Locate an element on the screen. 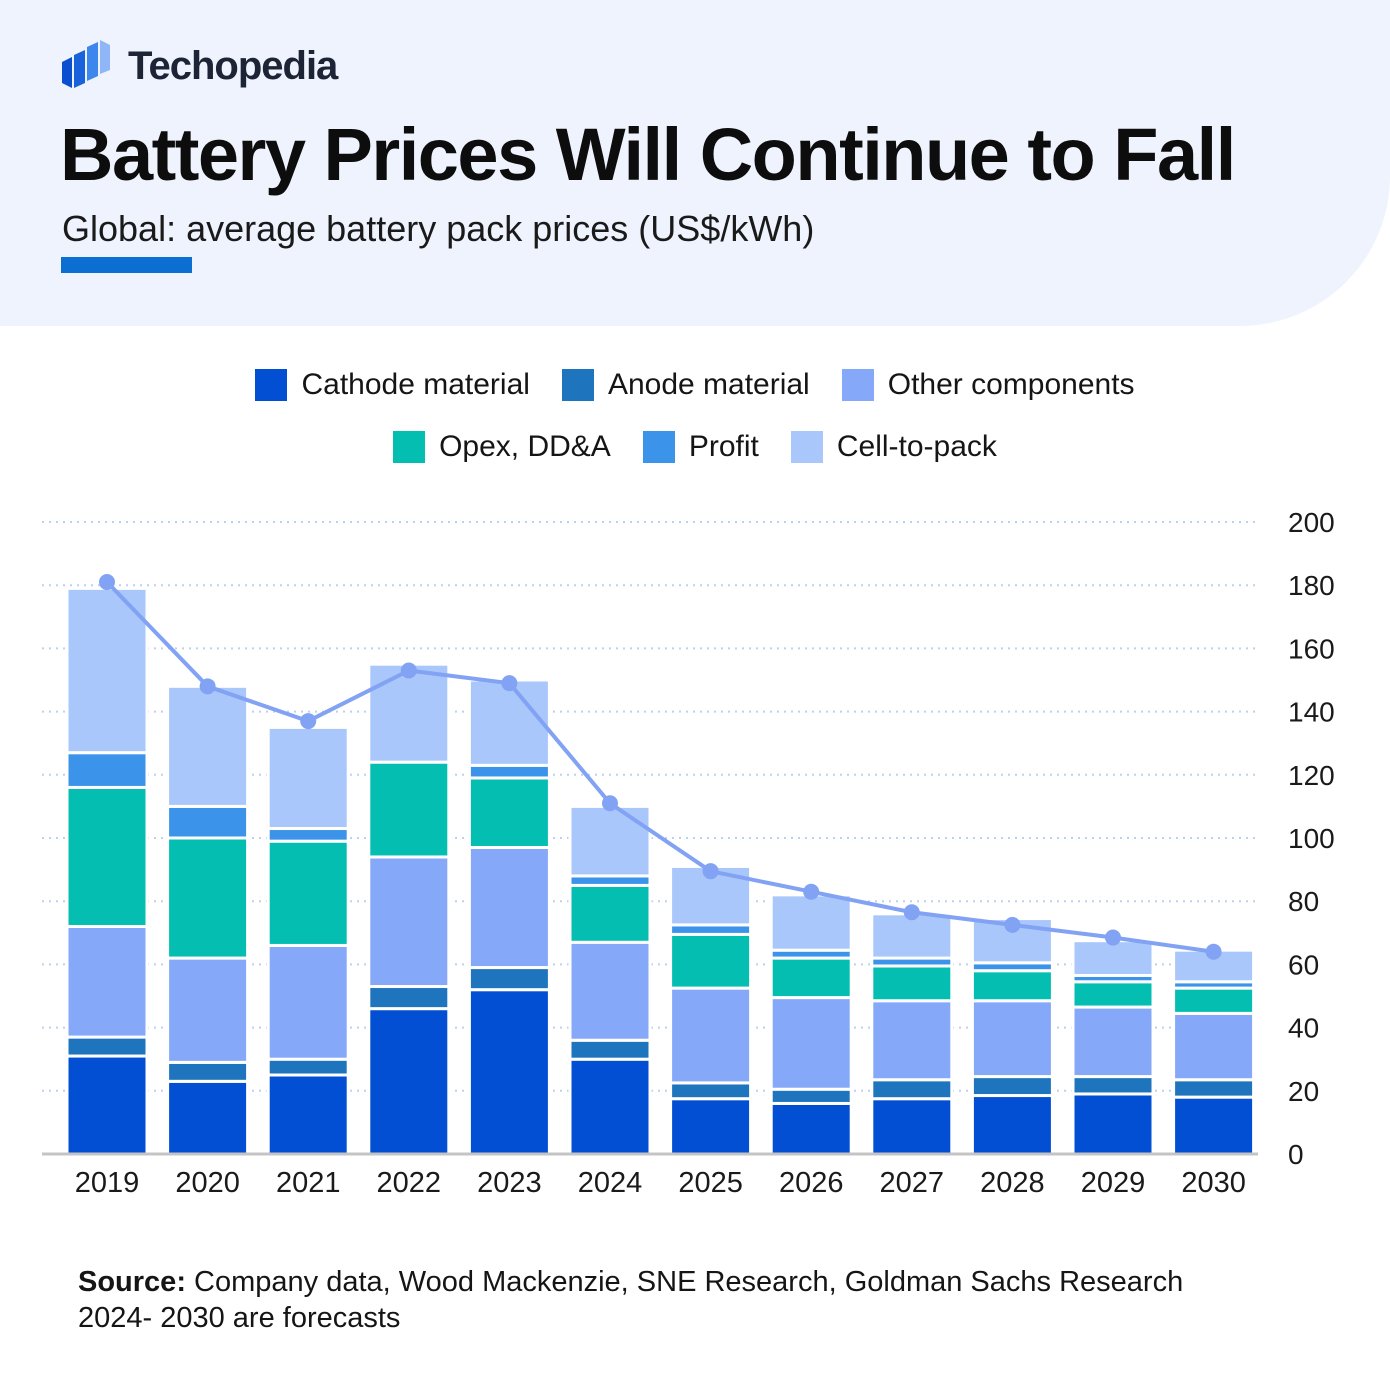 The height and width of the screenshot is (1374, 1390). x-tick-label: 2024 is located at coordinates (610, 1183).